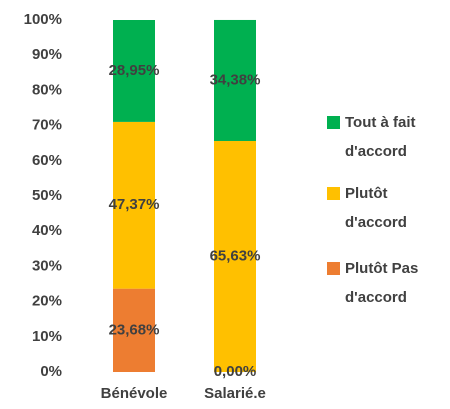  I want to click on legend-label: Tout à fait d'accord, so click(380, 137).